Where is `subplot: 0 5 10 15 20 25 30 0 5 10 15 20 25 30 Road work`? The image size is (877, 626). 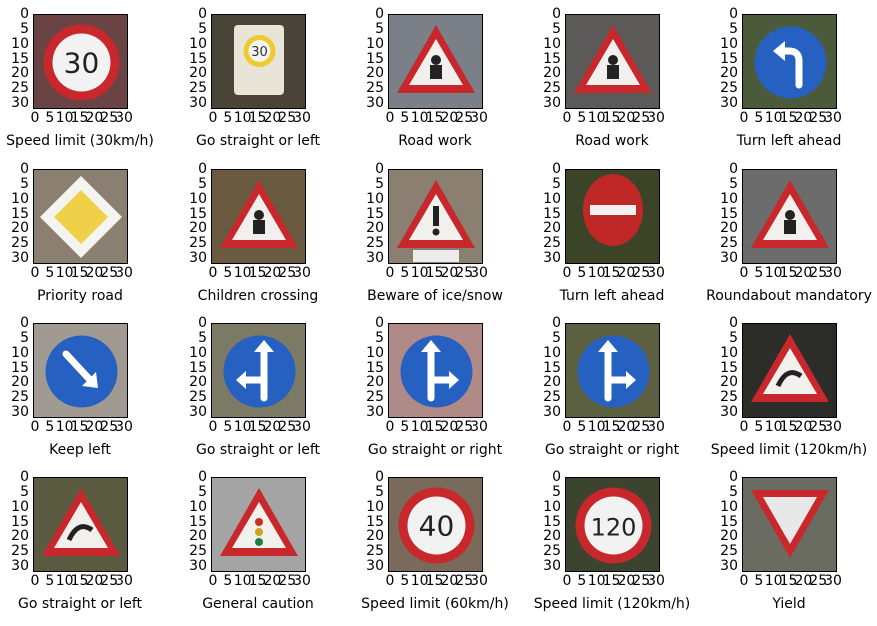 subplot: 0 5 10 15 20 25 30 0 5 10 15 20 25 30 Road work is located at coordinates (447, 77).